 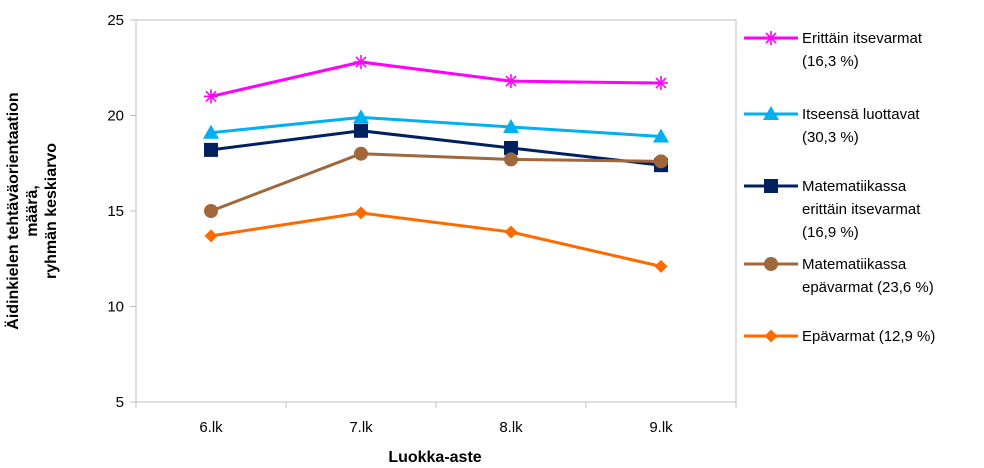 I want to click on legend-label-line: (16,3 %), so click(x=830, y=61).